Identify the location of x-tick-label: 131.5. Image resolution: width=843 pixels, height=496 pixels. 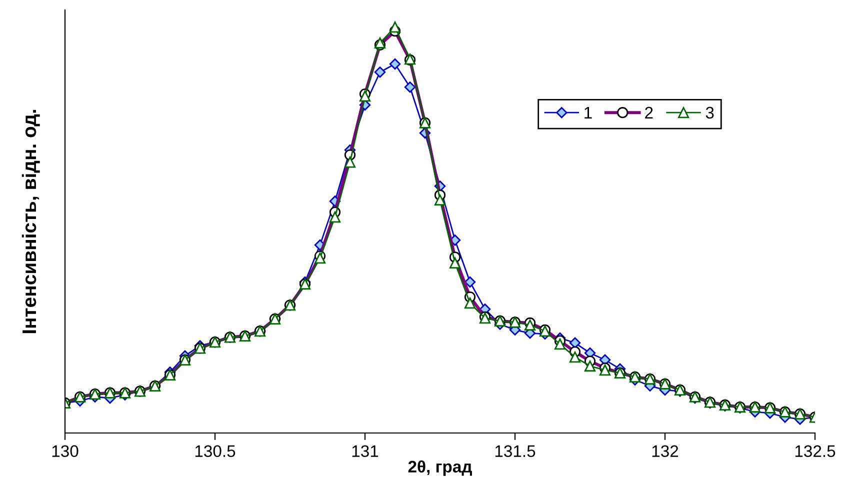
(515, 451).